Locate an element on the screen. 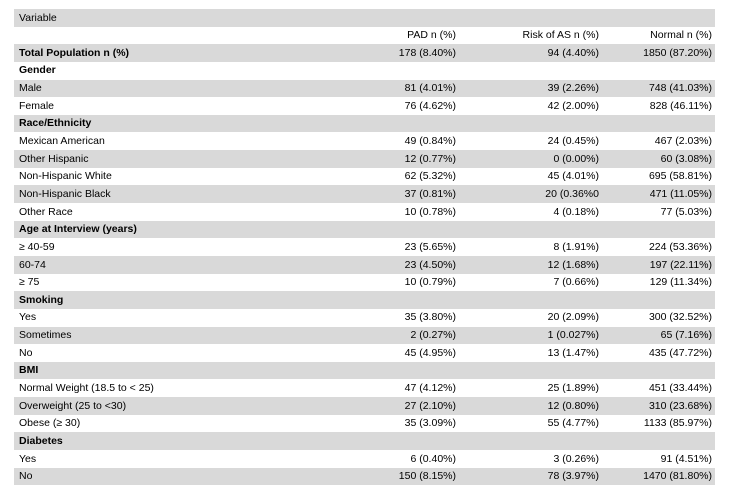 The width and height of the screenshot is (738, 504). normal-value: 695 (58.81%) is located at coordinates (680, 176).